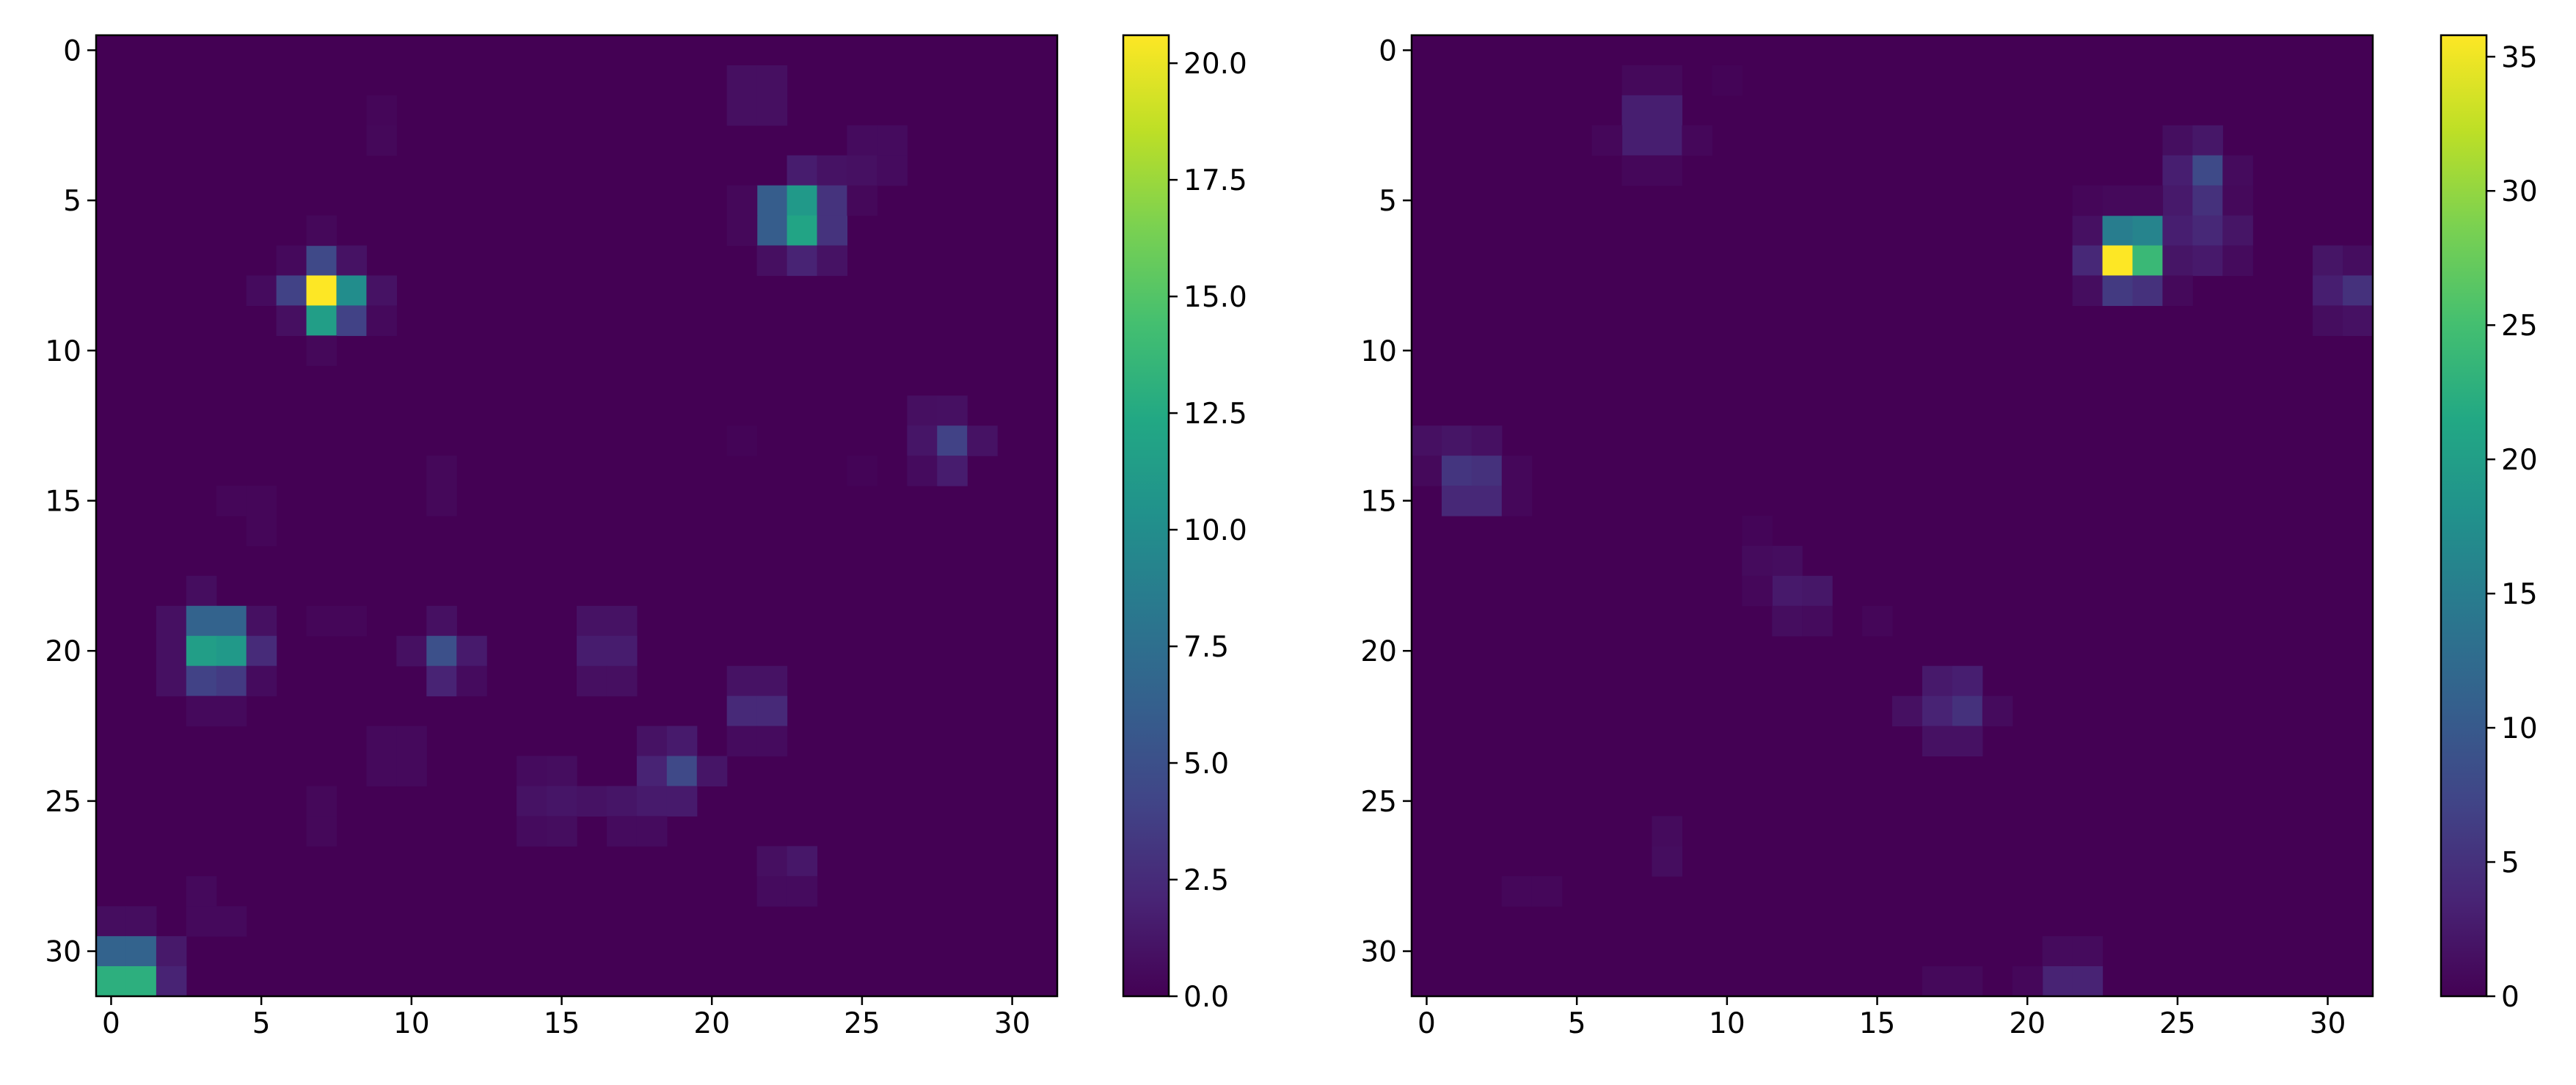 This screenshot has height=1085, width=2576. What do you see at coordinates (1379, 651) in the screenshot?
I see `y-tick-label: 20` at bounding box center [1379, 651].